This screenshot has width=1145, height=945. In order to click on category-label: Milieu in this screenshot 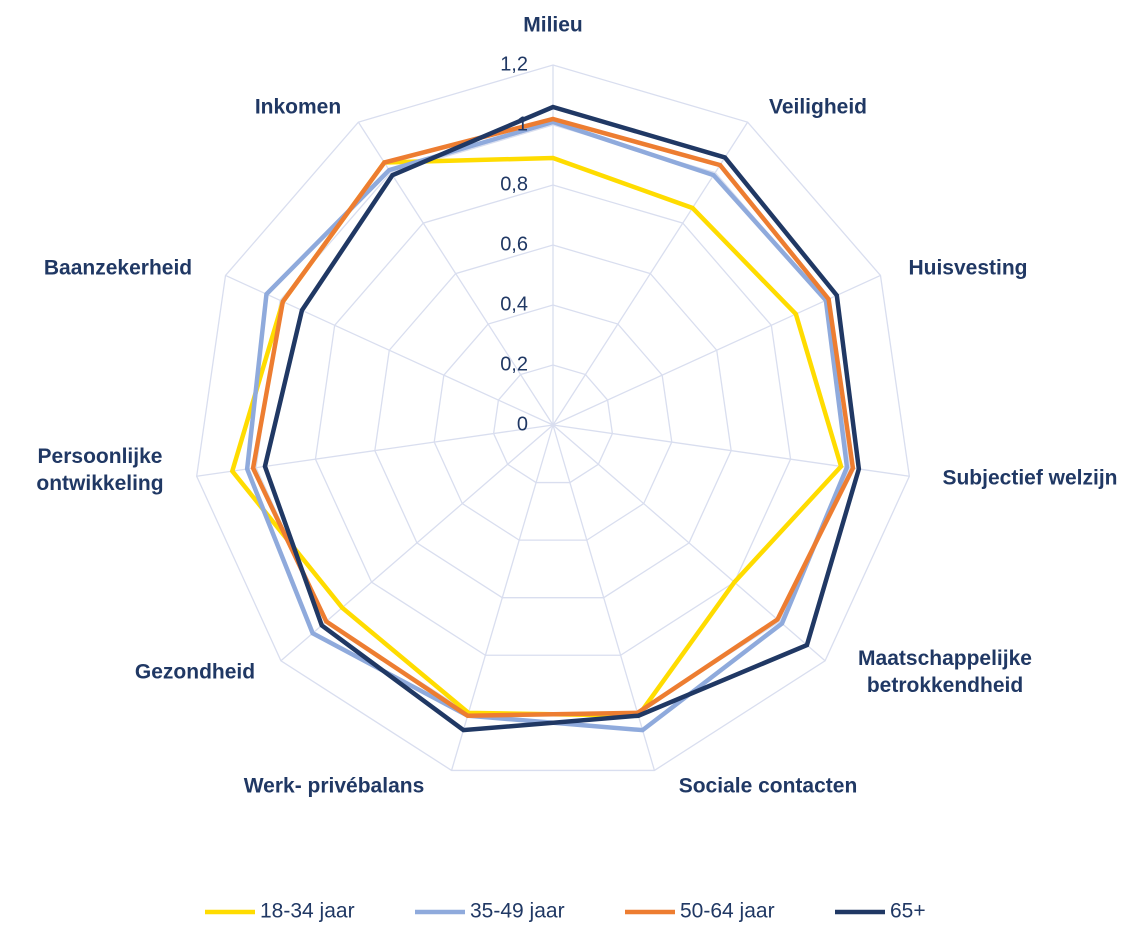, I will do `click(553, 25)`.